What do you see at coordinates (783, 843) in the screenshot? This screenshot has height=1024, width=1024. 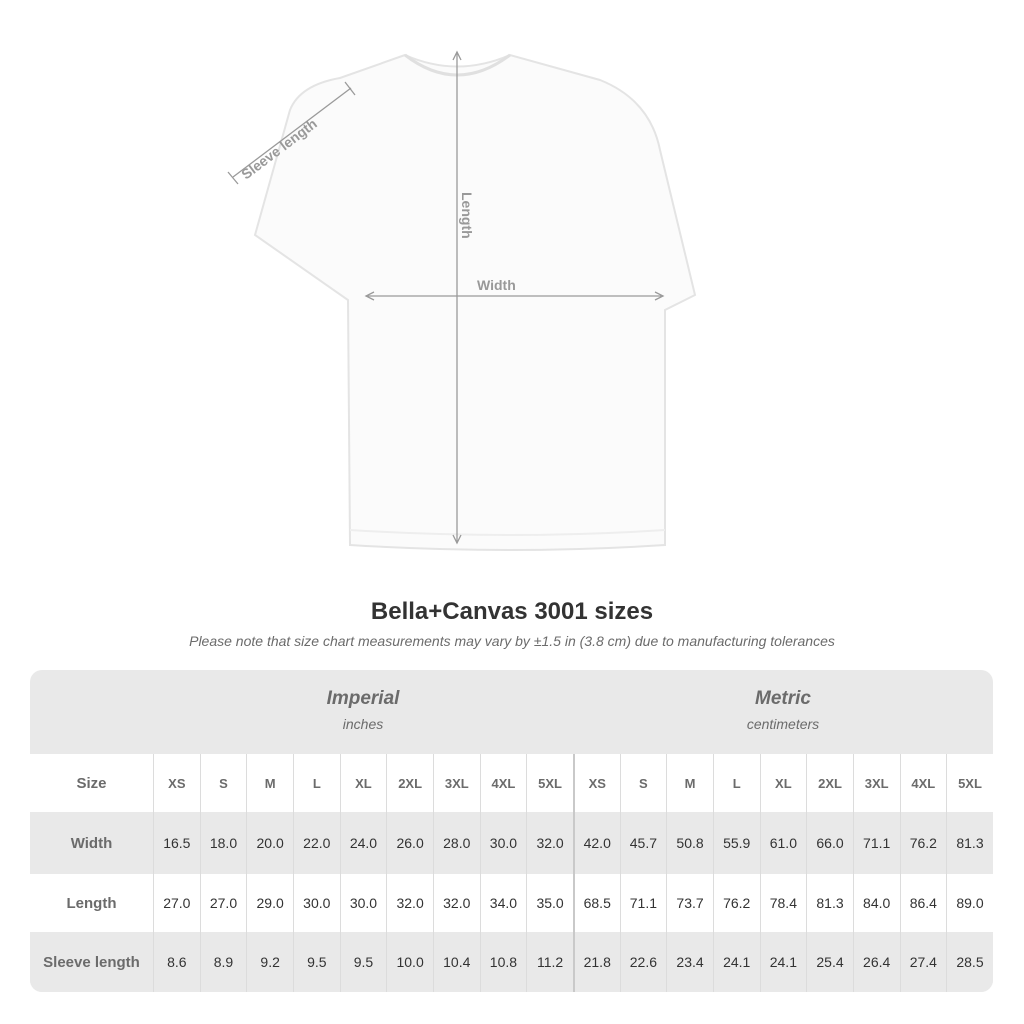 I see `table-cell: 61.0` at bounding box center [783, 843].